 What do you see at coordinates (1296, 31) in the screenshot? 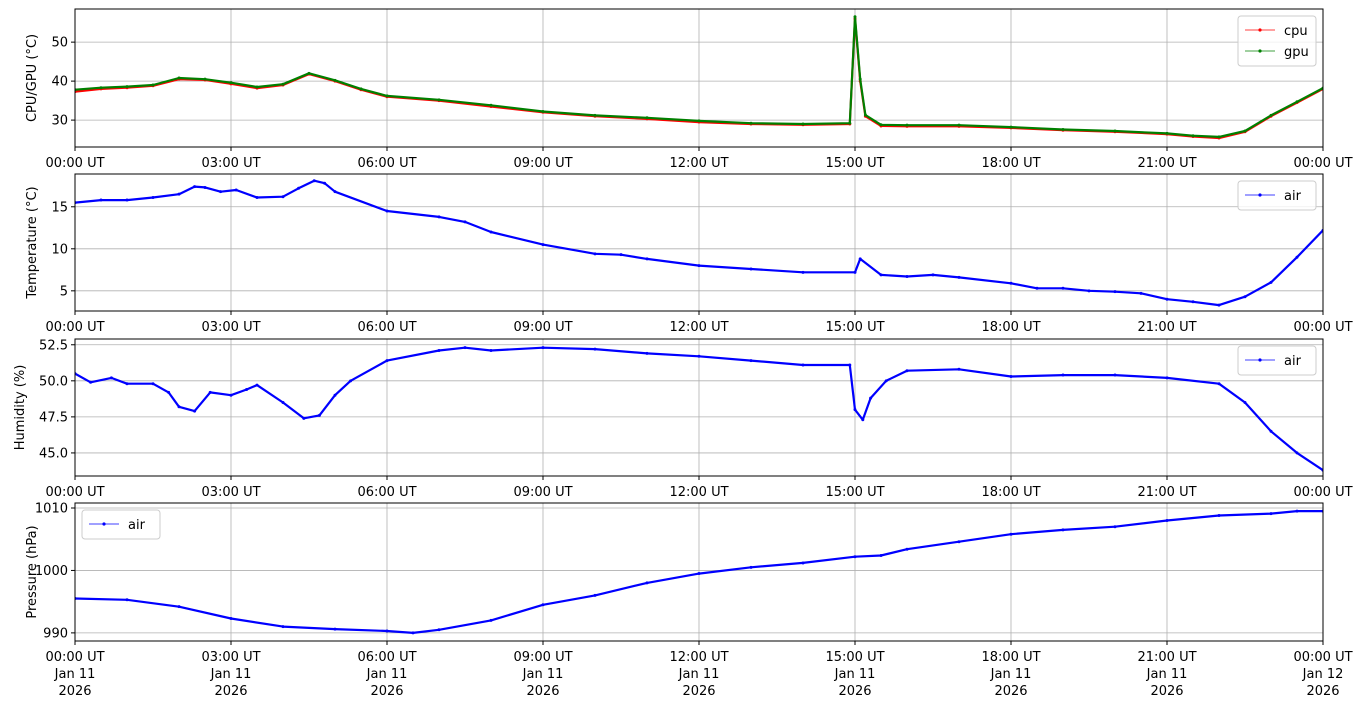
I see `legend-label-cpu: cpu` at bounding box center [1296, 31].